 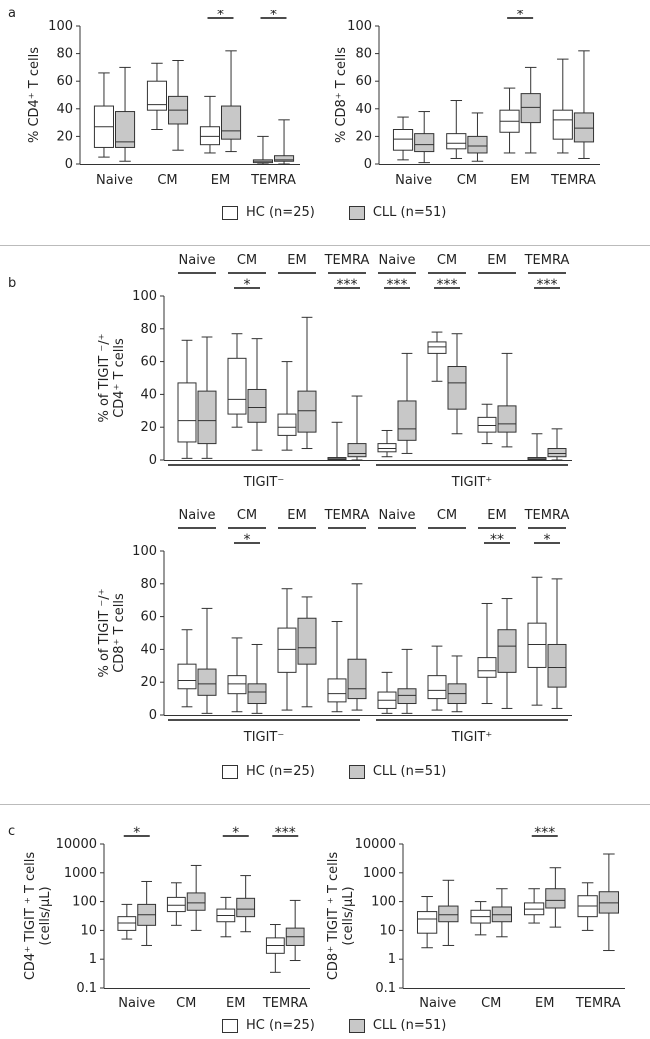 I want to click on y-tick-label: 20, so click(x=64, y=136).